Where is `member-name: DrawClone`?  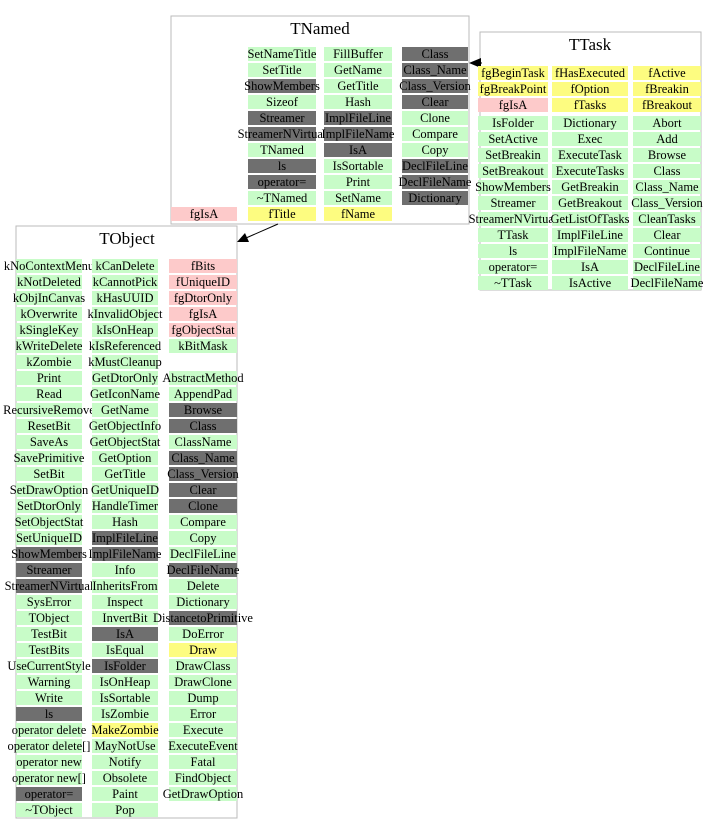
member-name: DrawClone is located at coordinates (203, 682).